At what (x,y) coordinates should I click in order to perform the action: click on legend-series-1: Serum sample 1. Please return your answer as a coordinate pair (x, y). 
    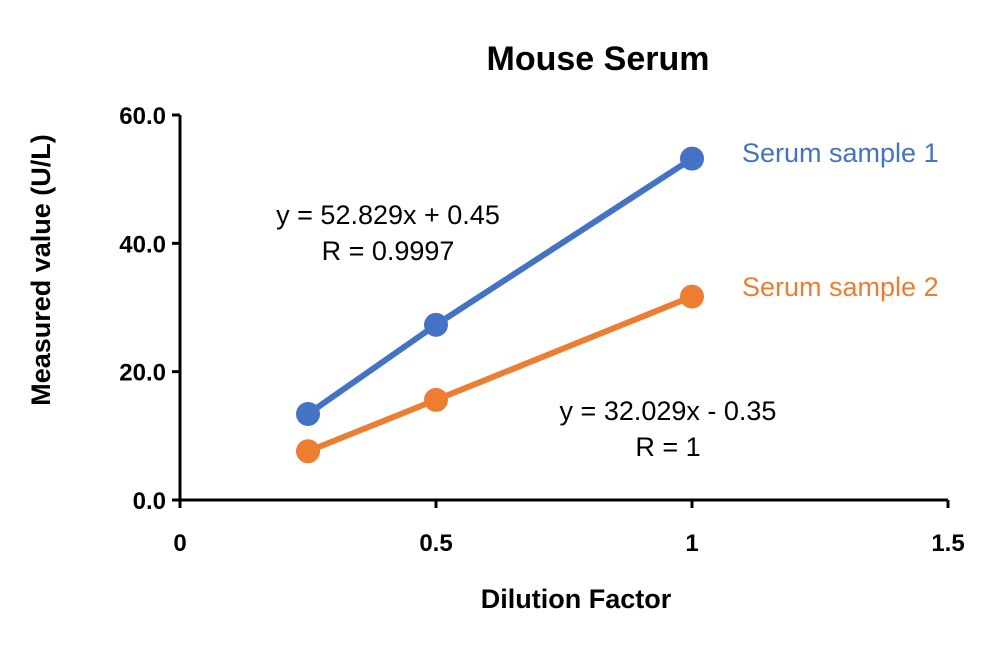
    Looking at the image, I should click on (840, 153).